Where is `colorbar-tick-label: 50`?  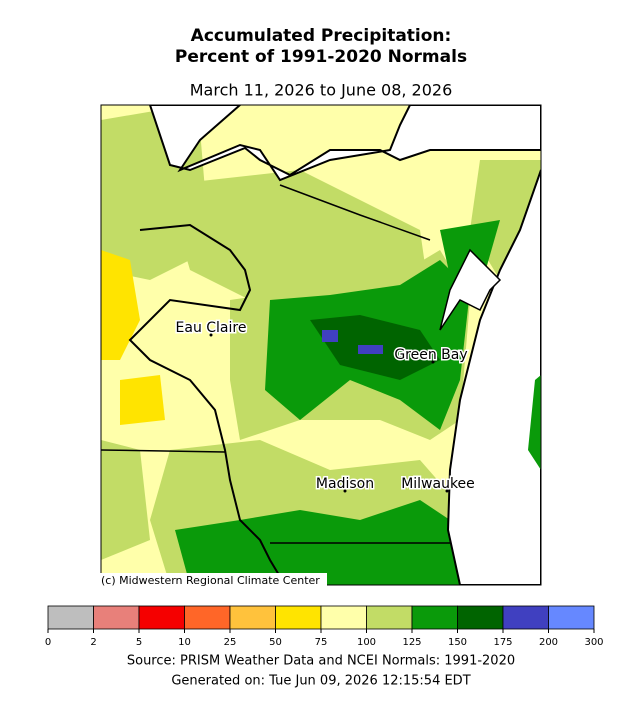 colorbar-tick-label: 50 is located at coordinates (275, 642).